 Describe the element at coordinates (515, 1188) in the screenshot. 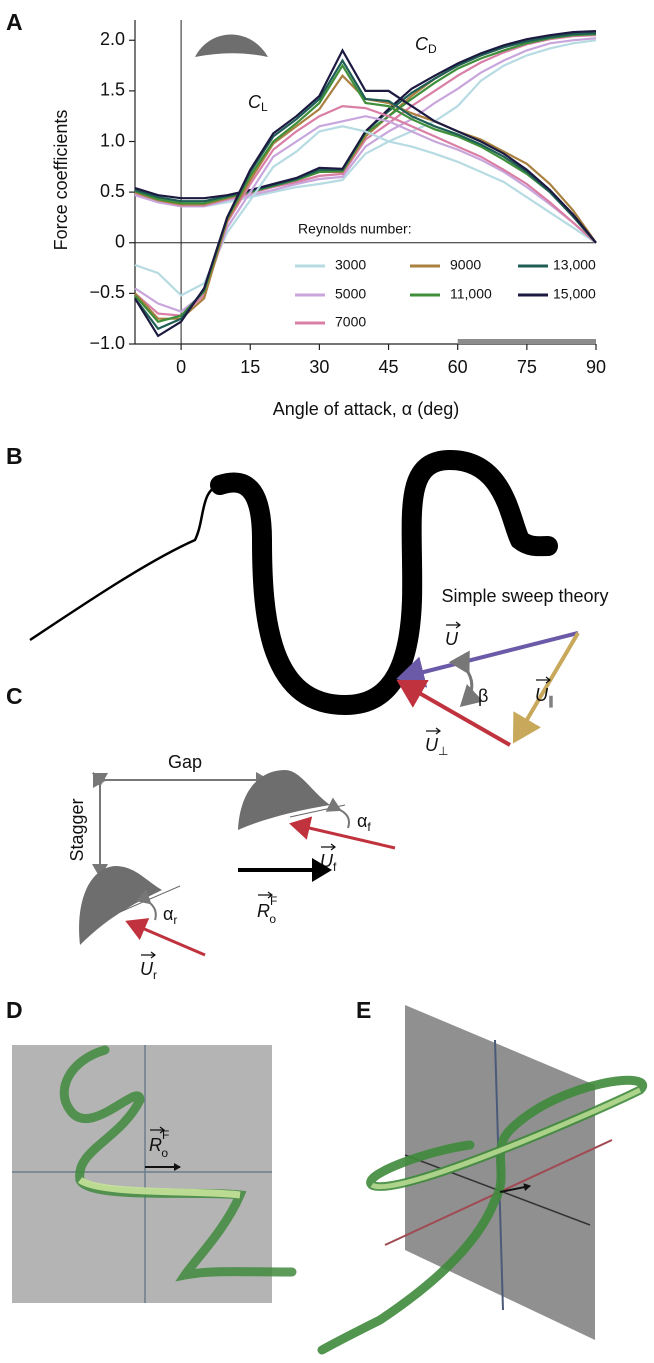

I see `velocity-arrow` at that location.